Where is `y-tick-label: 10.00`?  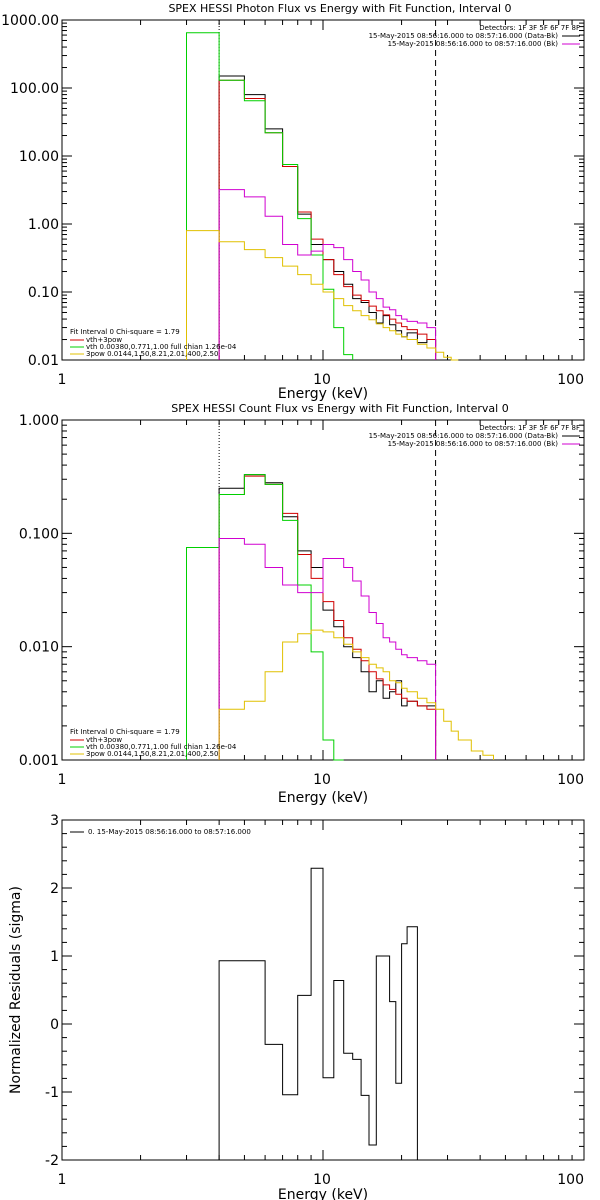
y-tick-label: 10.00 is located at coordinates (39, 157).